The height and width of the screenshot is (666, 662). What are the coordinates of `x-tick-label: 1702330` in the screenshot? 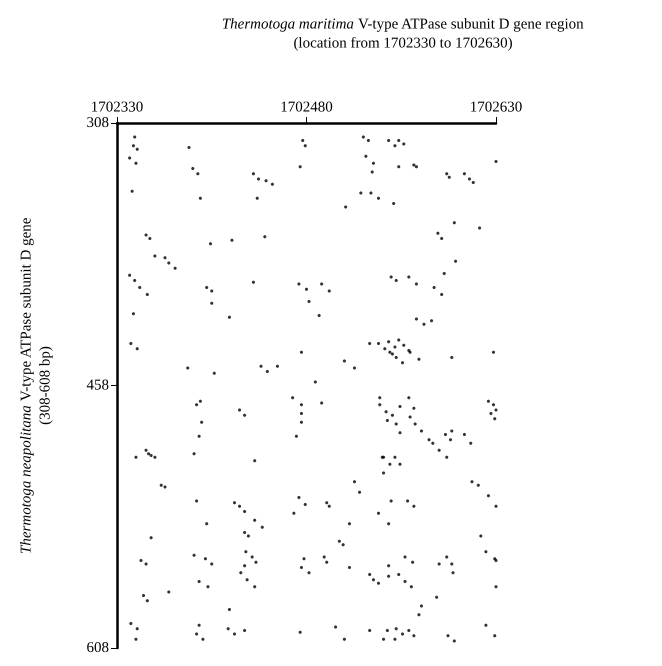 It's located at (117, 108).